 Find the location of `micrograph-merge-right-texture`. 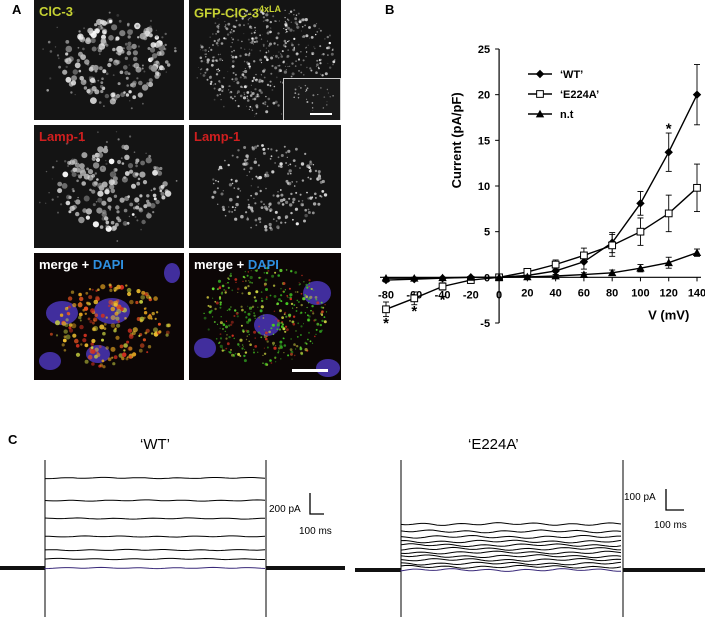

micrograph-merge-right-texture is located at coordinates (267, 320).